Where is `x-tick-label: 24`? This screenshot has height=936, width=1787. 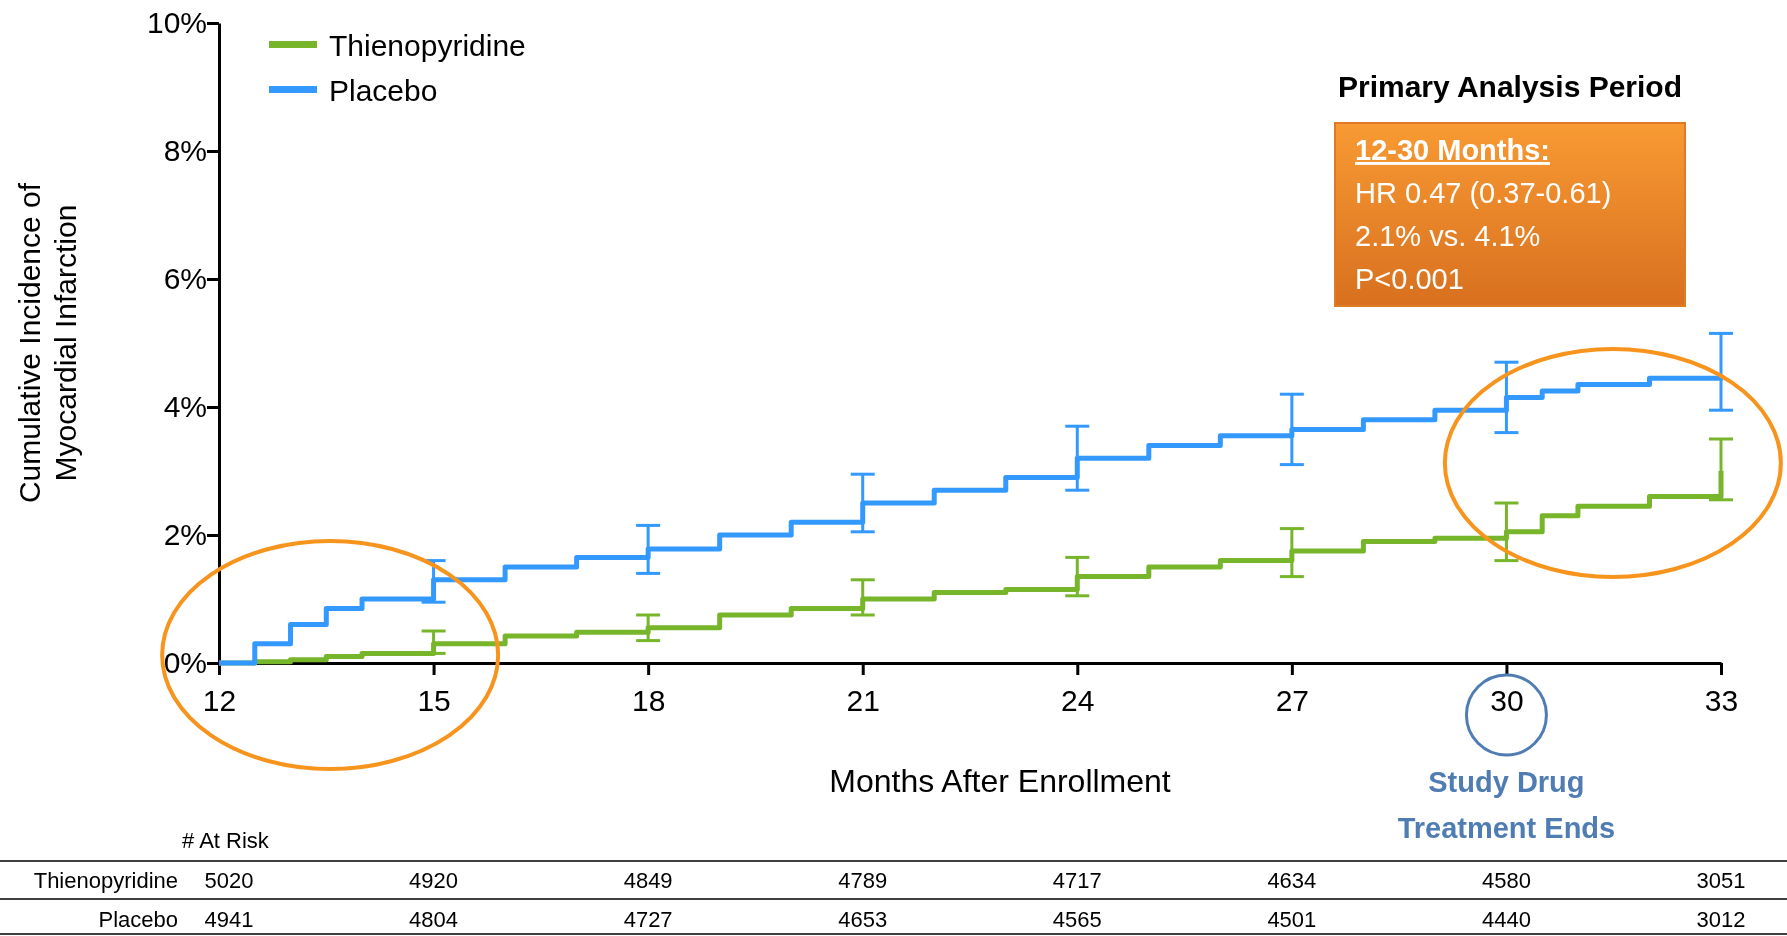
x-tick-label: 24 is located at coordinates (1078, 700).